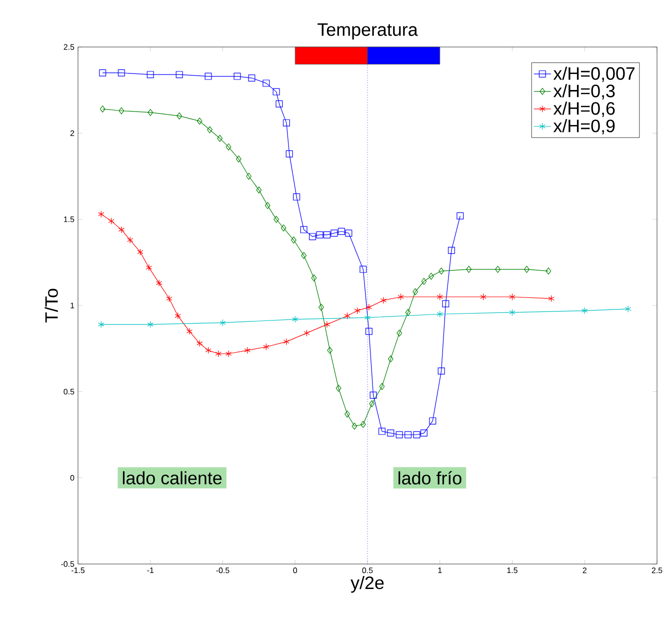 Image resolution: width=669 pixels, height=618 pixels. What do you see at coordinates (584, 92) in the screenshot?
I see `legend-label: x/H=0,3` at bounding box center [584, 92].